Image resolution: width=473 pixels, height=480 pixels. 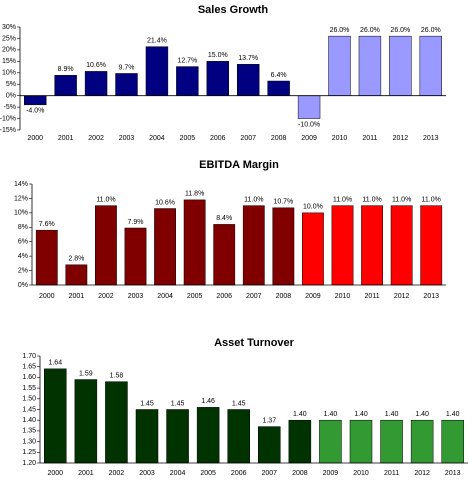 I want to click on value-label: 8.4%, so click(x=224, y=218).